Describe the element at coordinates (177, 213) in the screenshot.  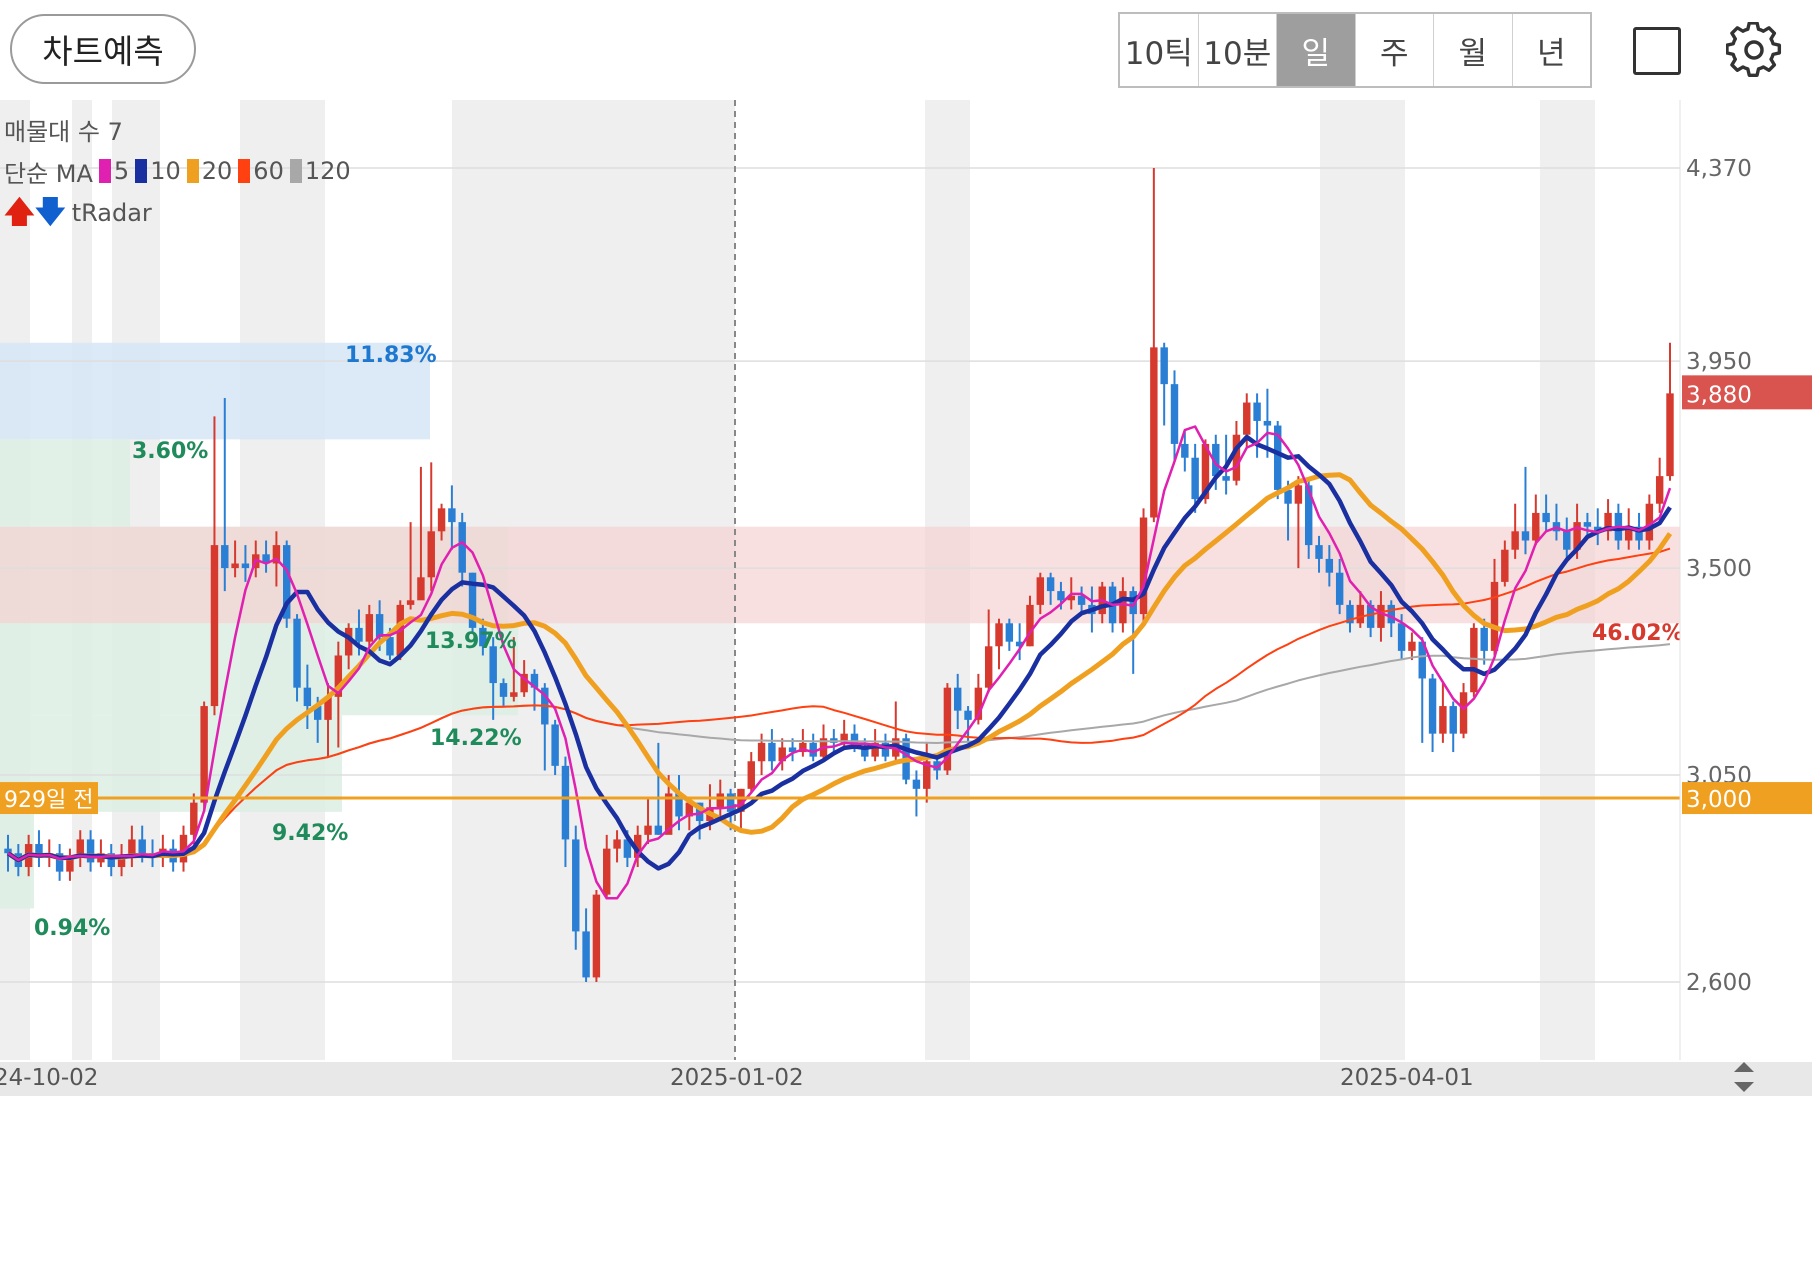
I see `tradar-legend: 🡅 🡇 tRadar` at that location.